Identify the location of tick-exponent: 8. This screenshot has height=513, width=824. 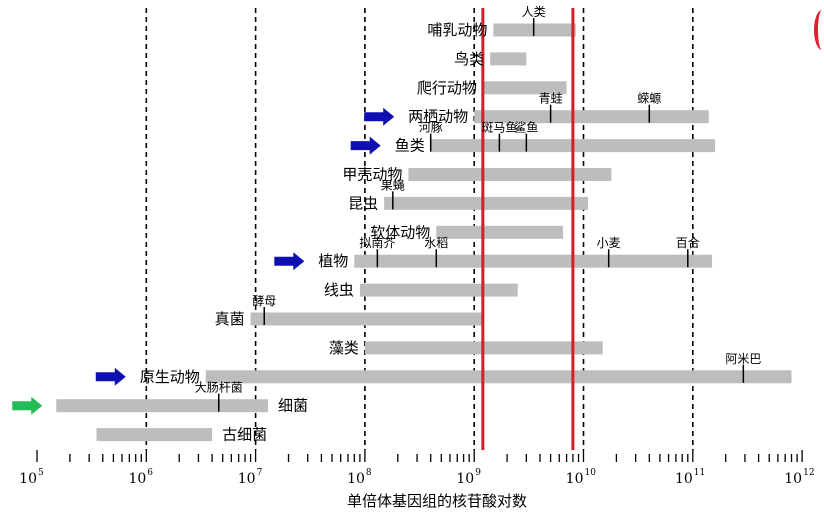
(369, 473).